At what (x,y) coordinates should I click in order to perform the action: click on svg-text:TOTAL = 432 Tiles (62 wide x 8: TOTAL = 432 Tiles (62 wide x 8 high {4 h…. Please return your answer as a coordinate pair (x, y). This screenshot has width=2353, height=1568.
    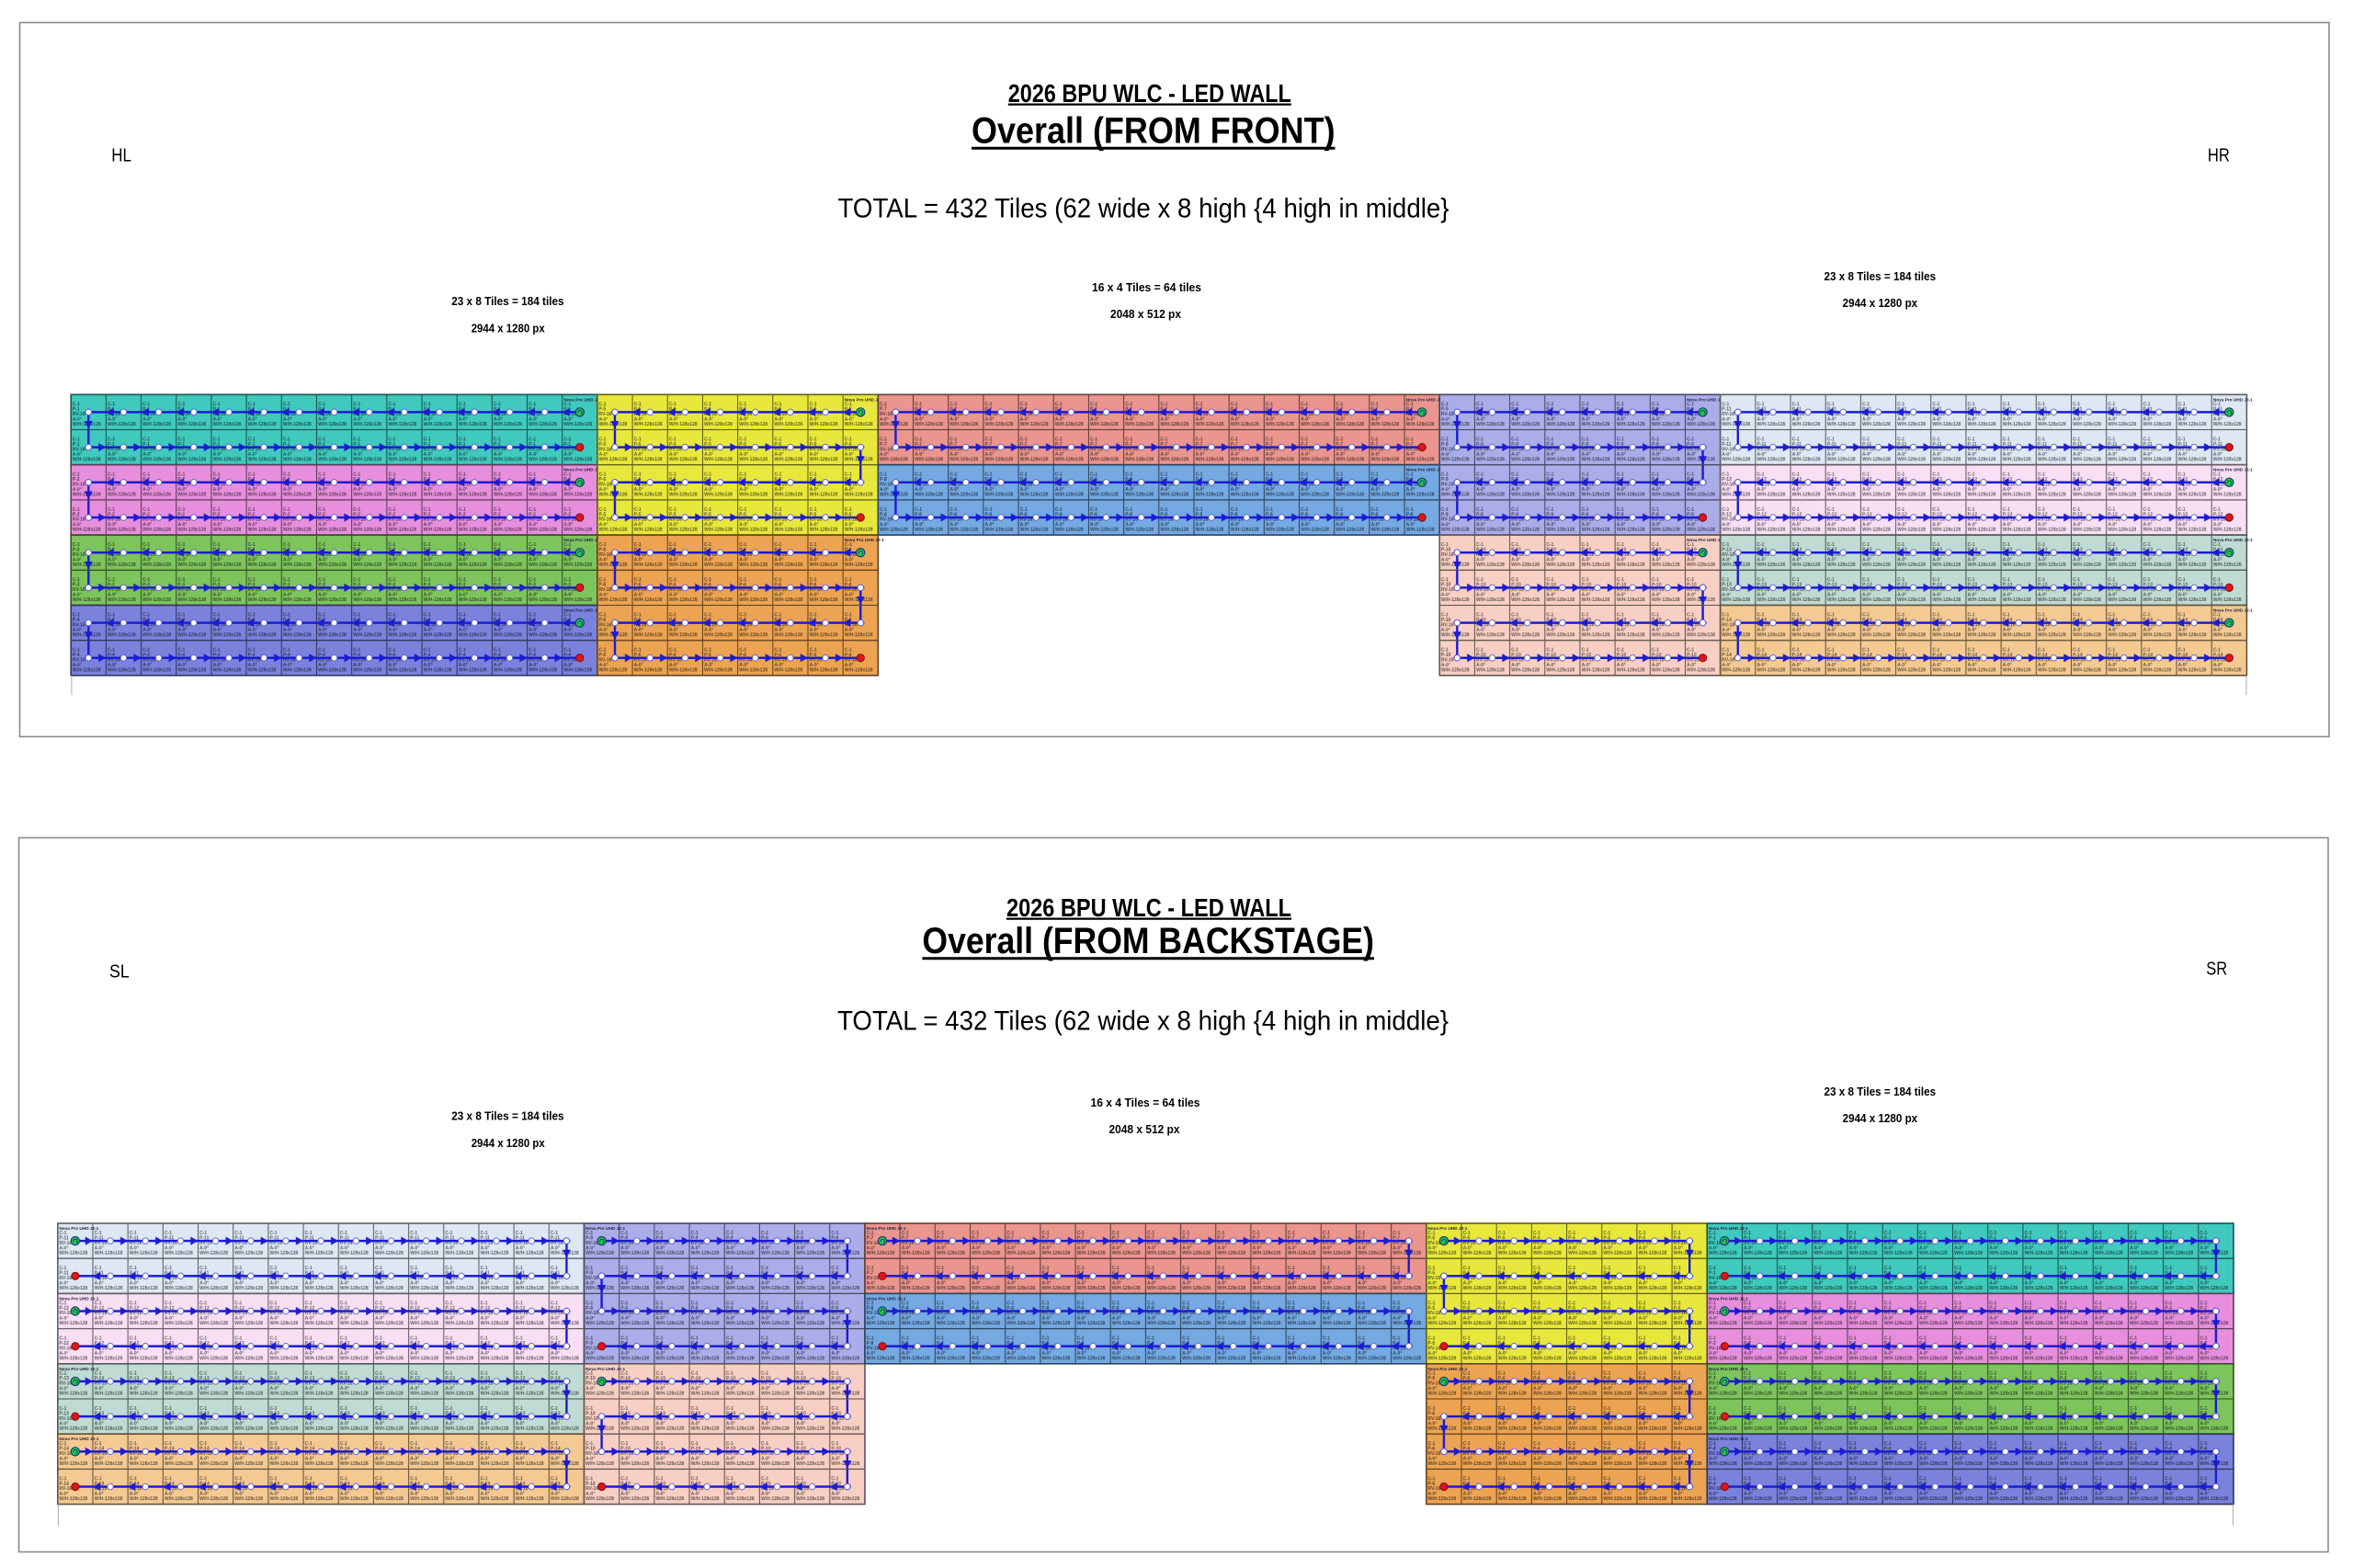
    Looking at the image, I should click on (1143, 1021).